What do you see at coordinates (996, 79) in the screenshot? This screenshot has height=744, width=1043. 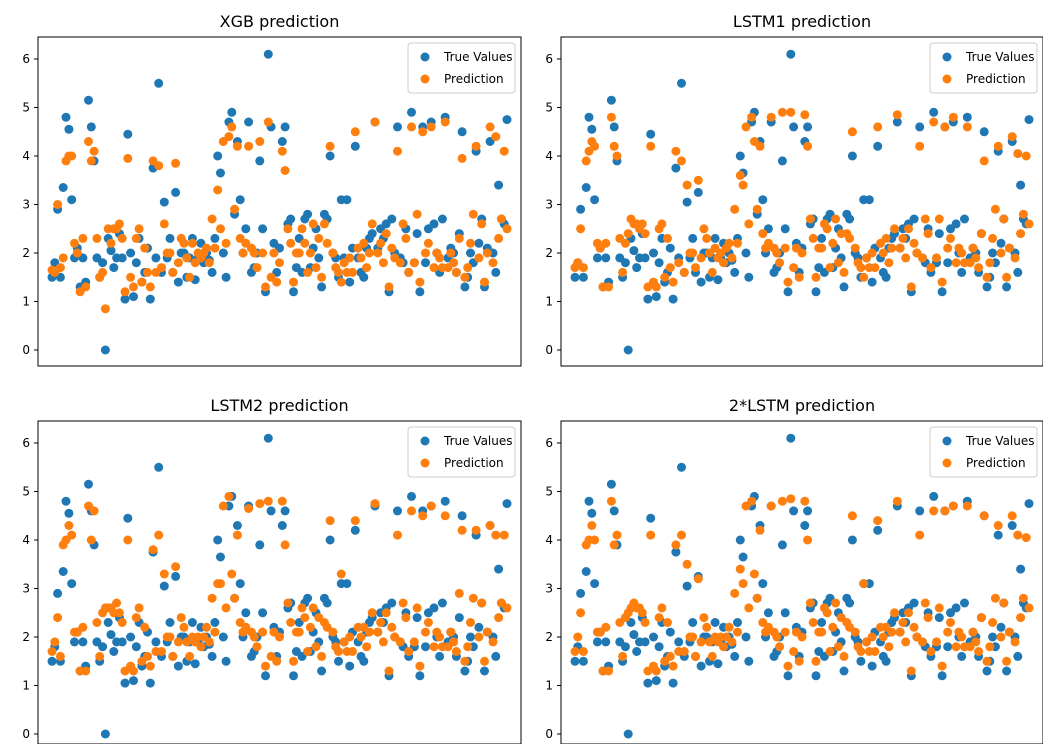 I see `legend-label: Prediction` at bounding box center [996, 79].